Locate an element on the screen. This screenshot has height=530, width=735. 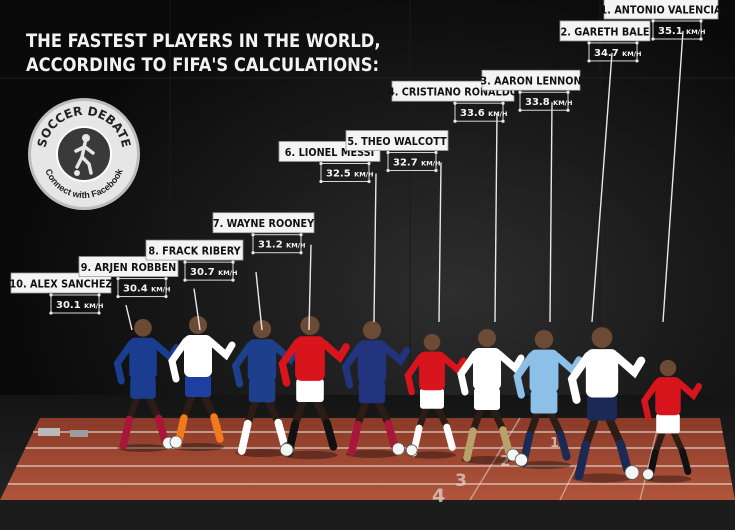
player-name-label: 8. FRACK RIBERY is located at coordinates (194, 251).